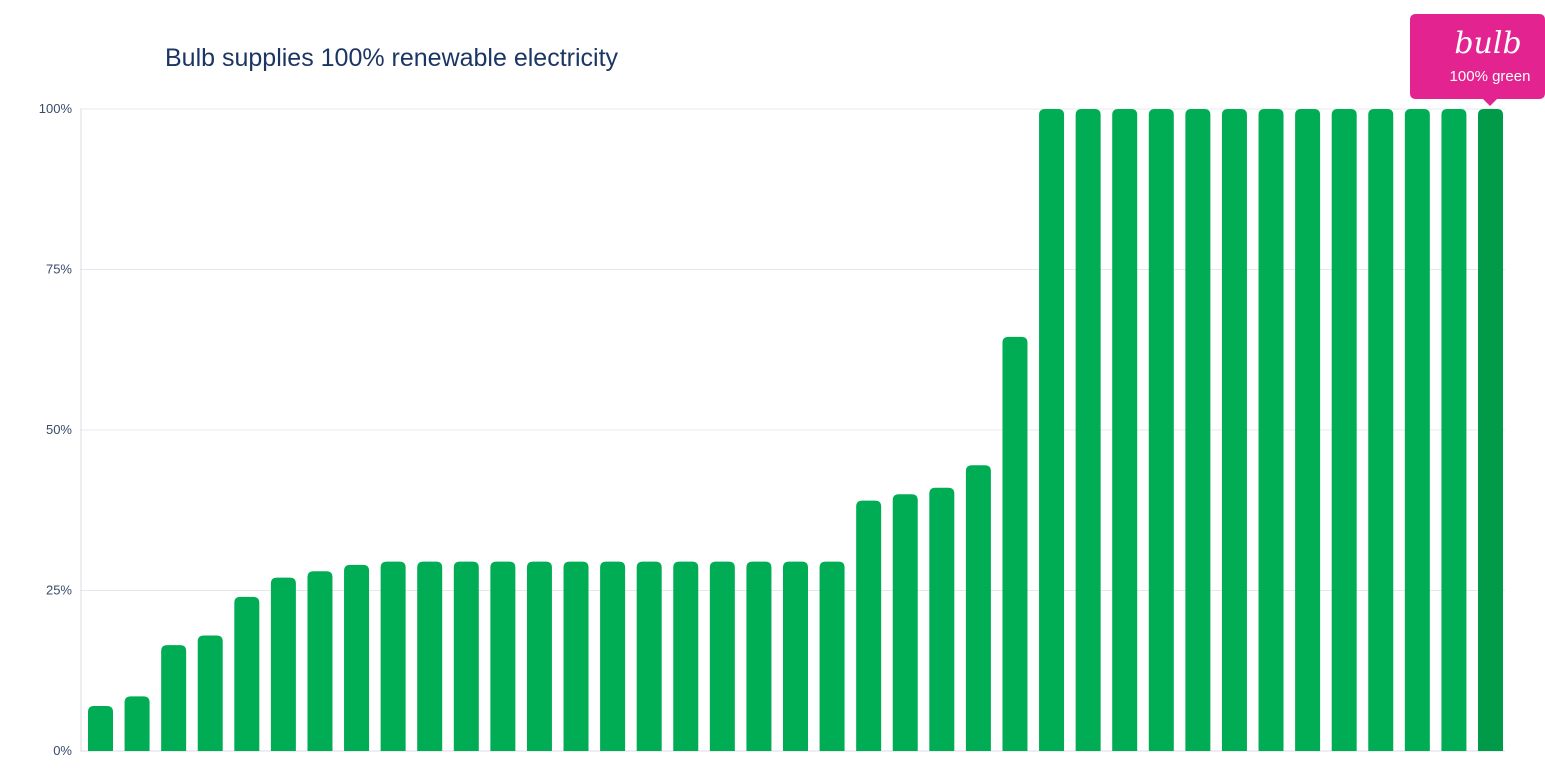  I want to click on axes: 0% 25% 50% 75% 100%, so click(60, 429).